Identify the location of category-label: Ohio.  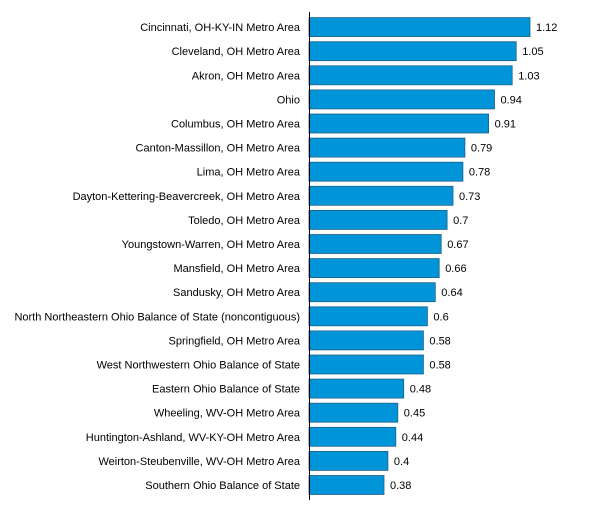
(288, 100).